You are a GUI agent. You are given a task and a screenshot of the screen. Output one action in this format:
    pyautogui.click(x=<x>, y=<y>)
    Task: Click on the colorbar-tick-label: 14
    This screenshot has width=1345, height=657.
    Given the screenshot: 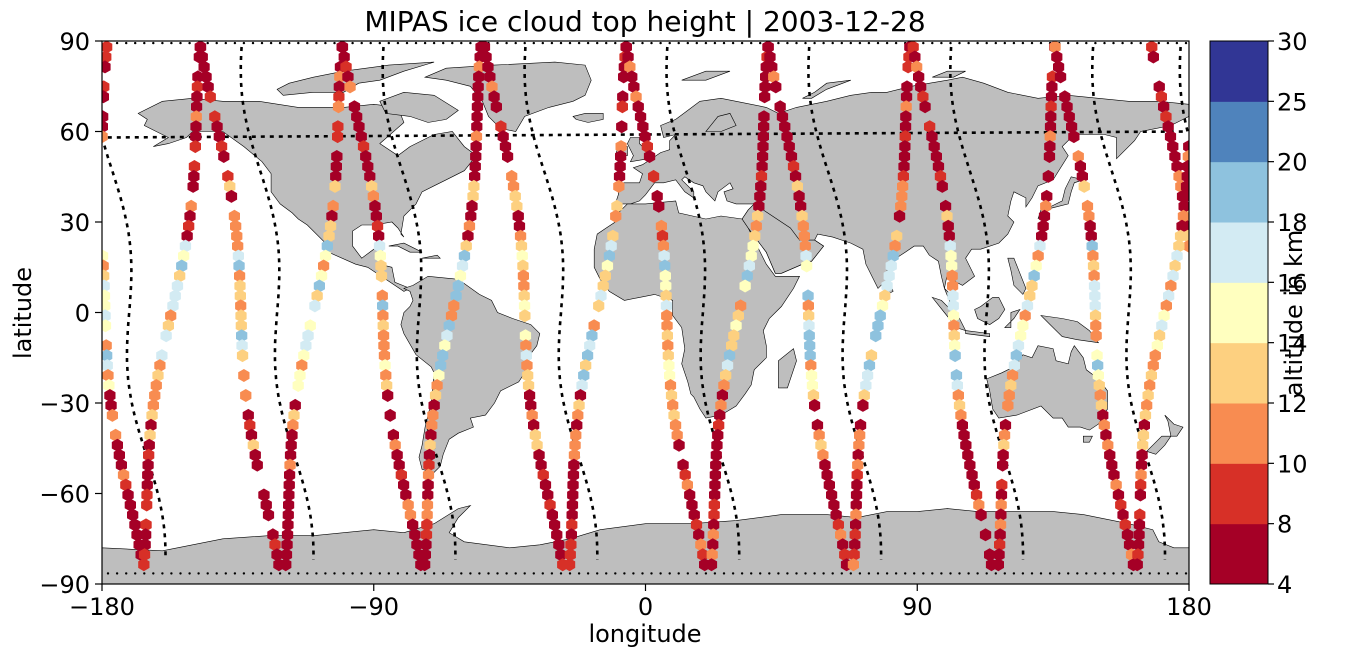 What is the action you would take?
    pyautogui.click(x=1292, y=344)
    